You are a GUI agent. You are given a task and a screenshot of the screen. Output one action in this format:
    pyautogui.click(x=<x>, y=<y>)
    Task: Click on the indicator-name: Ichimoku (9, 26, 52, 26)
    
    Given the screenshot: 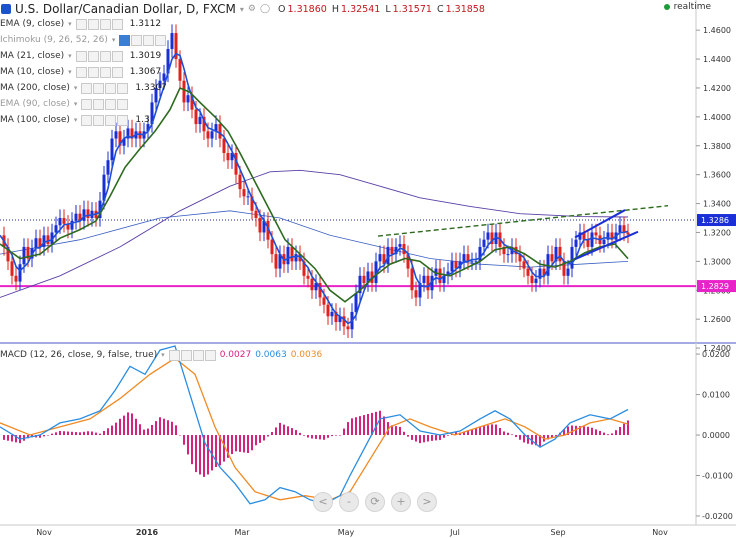 What is the action you would take?
    pyautogui.click(x=54, y=40)
    